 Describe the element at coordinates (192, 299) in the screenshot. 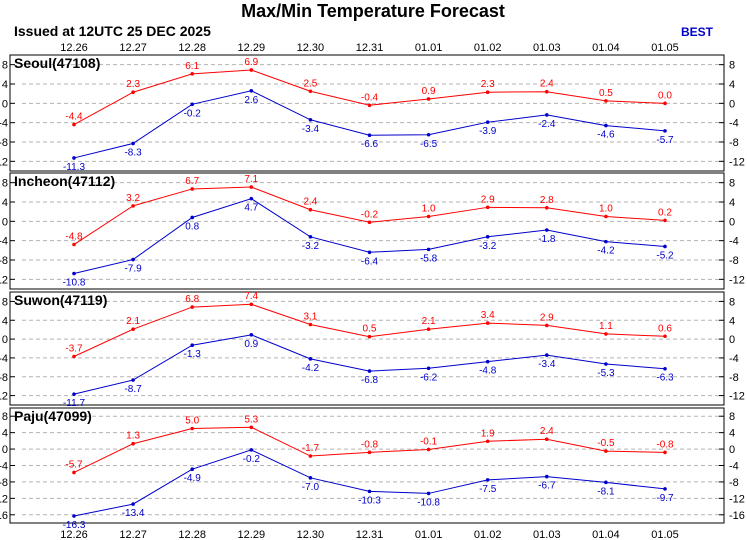

I see `max-temp-label: 6.8` at that location.